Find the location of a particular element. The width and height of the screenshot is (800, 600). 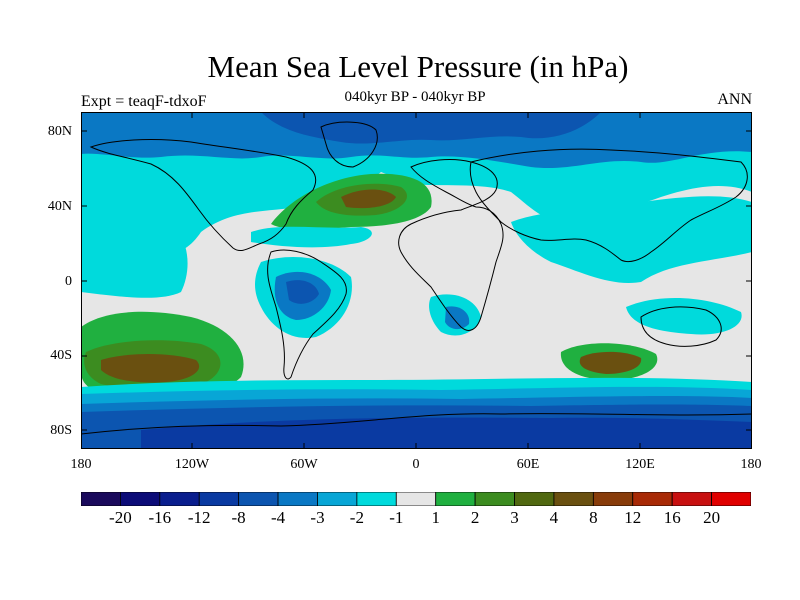

colorbar-label: 12 is located at coordinates (633, 517).